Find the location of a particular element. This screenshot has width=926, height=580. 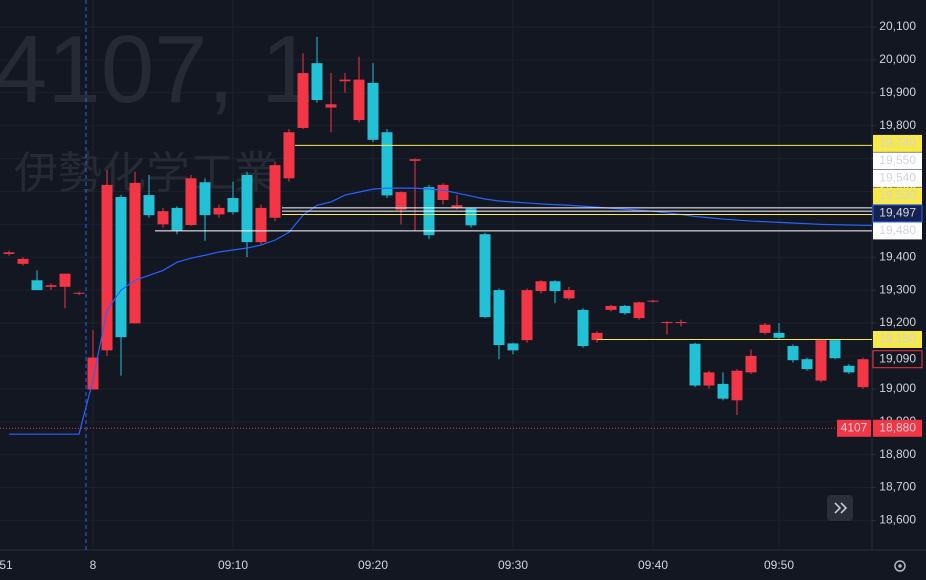

x-tick-label: 09:20 is located at coordinates (373, 565).